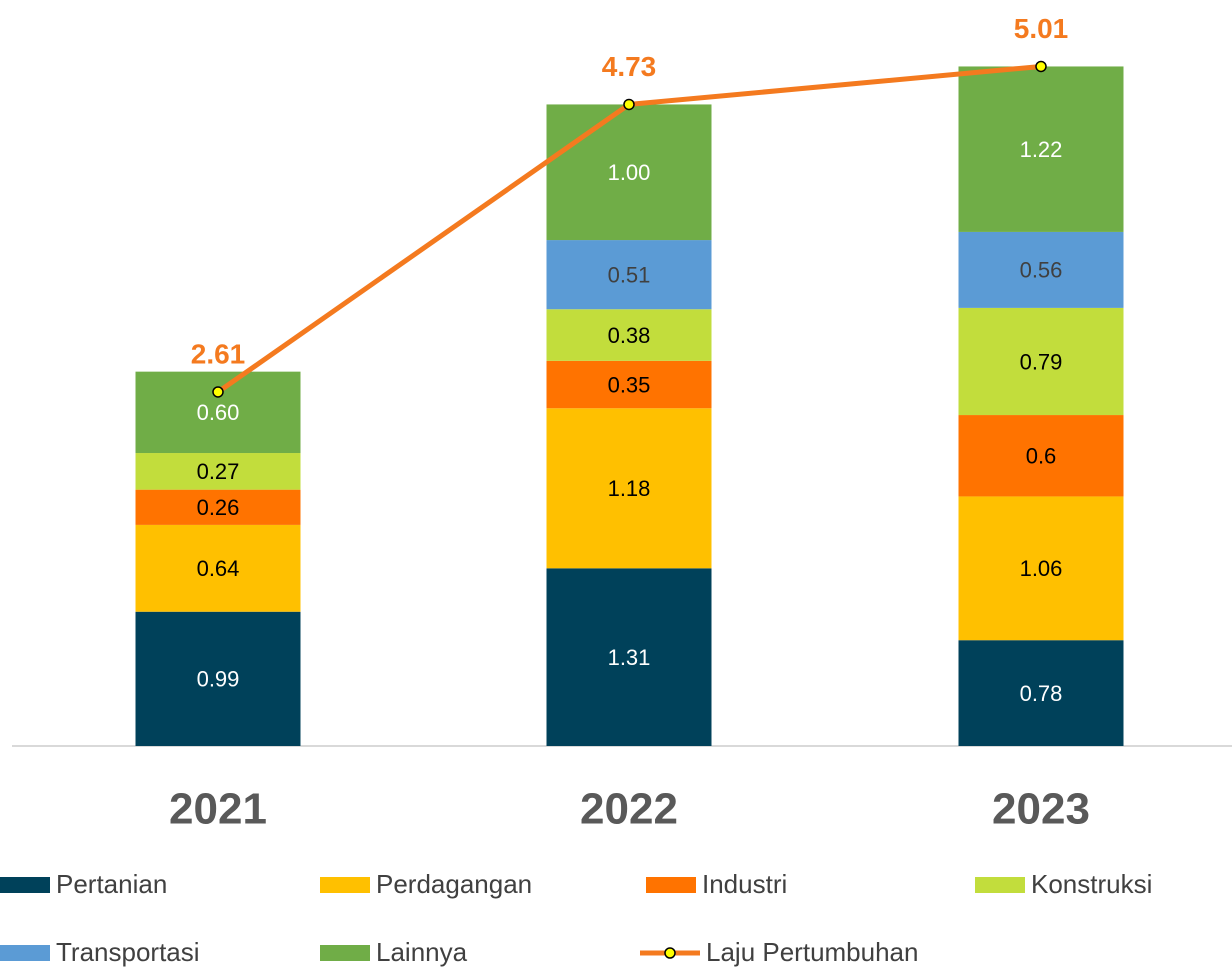 The width and height of the screenshot is (1232, 978). What do you see at coordinates (1041, 28) in the screenshot?
I see `line-label: 5.01` at bounding box center [1041, 28].